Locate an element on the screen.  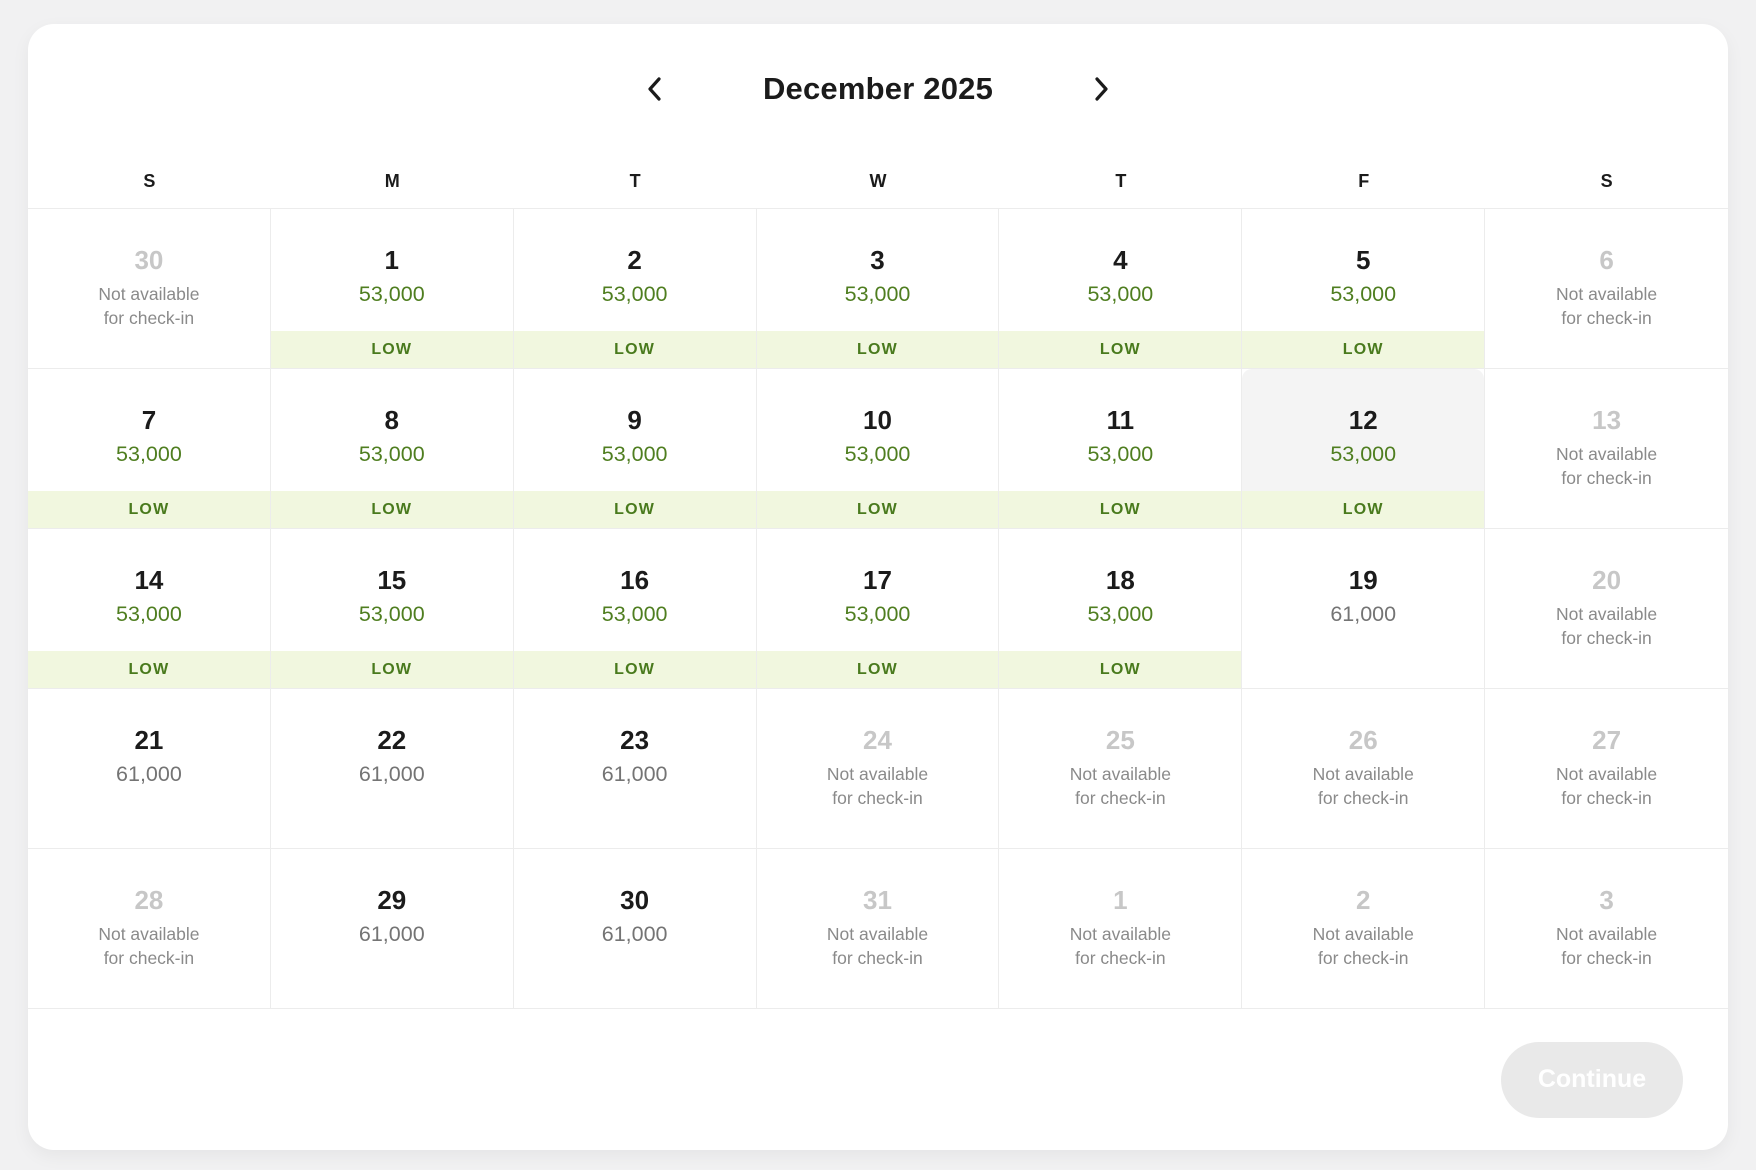
day-cell-content: 30 Not available for check-in is located at coordinates (149, 288).